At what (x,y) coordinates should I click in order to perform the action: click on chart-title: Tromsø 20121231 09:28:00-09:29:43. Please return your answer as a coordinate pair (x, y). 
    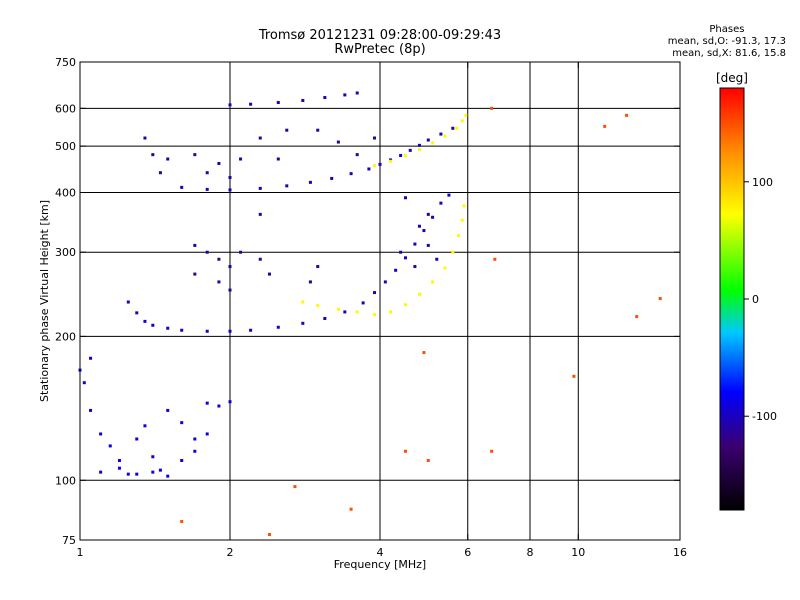
    Looking at the image, I should click on (380, 35).